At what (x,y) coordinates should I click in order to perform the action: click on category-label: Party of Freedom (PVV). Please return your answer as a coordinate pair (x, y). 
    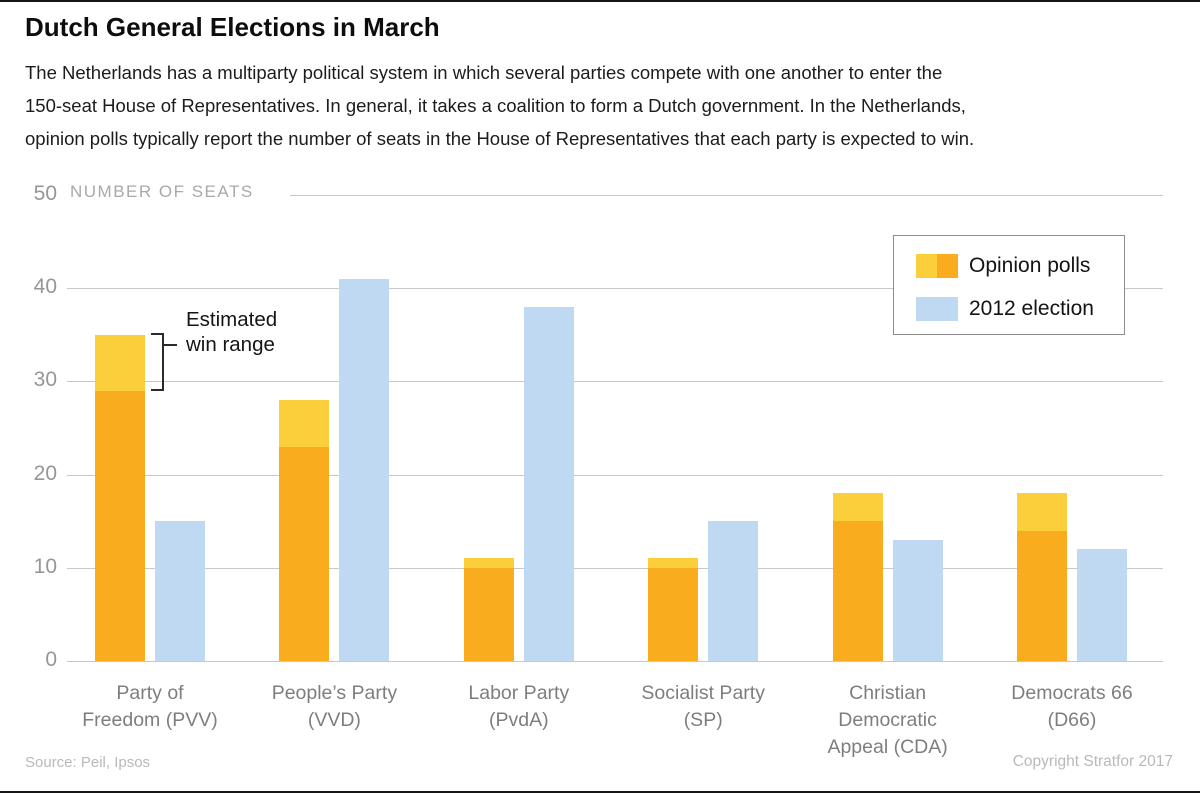
    Looking at the image, I should click on (150, 706).